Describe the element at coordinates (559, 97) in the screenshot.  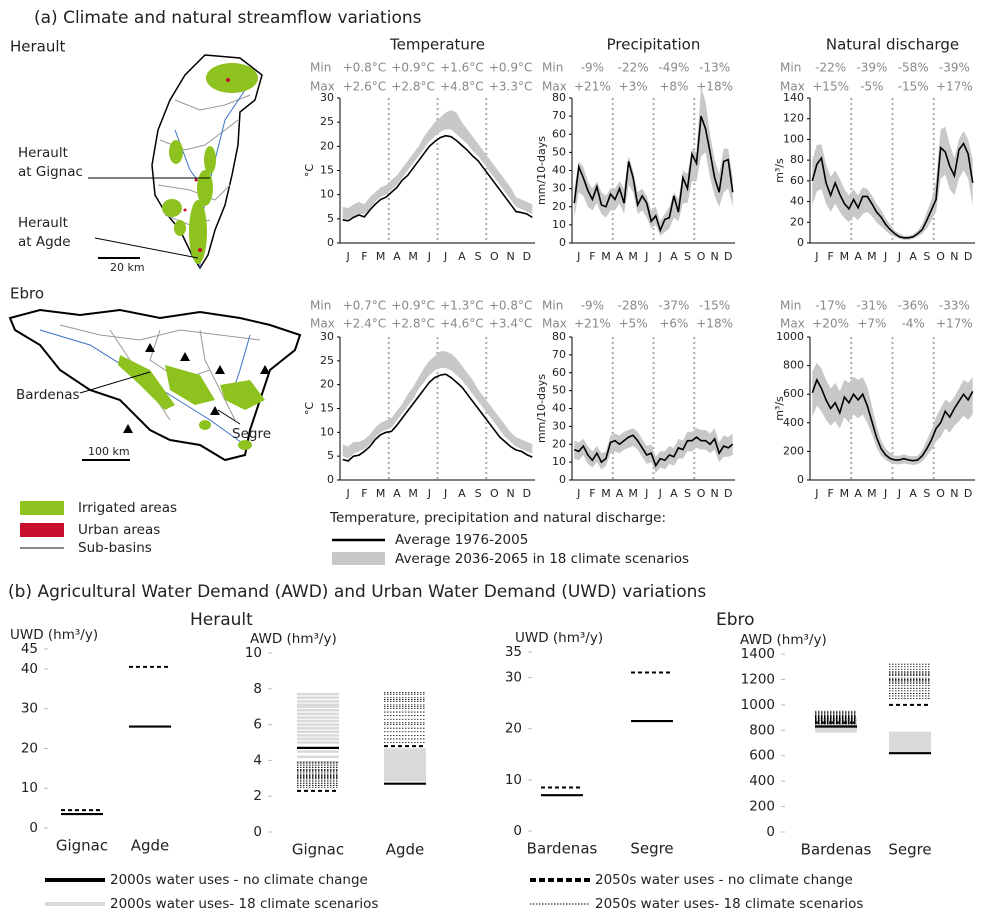
I see `y-tick-label: 80` at that location.